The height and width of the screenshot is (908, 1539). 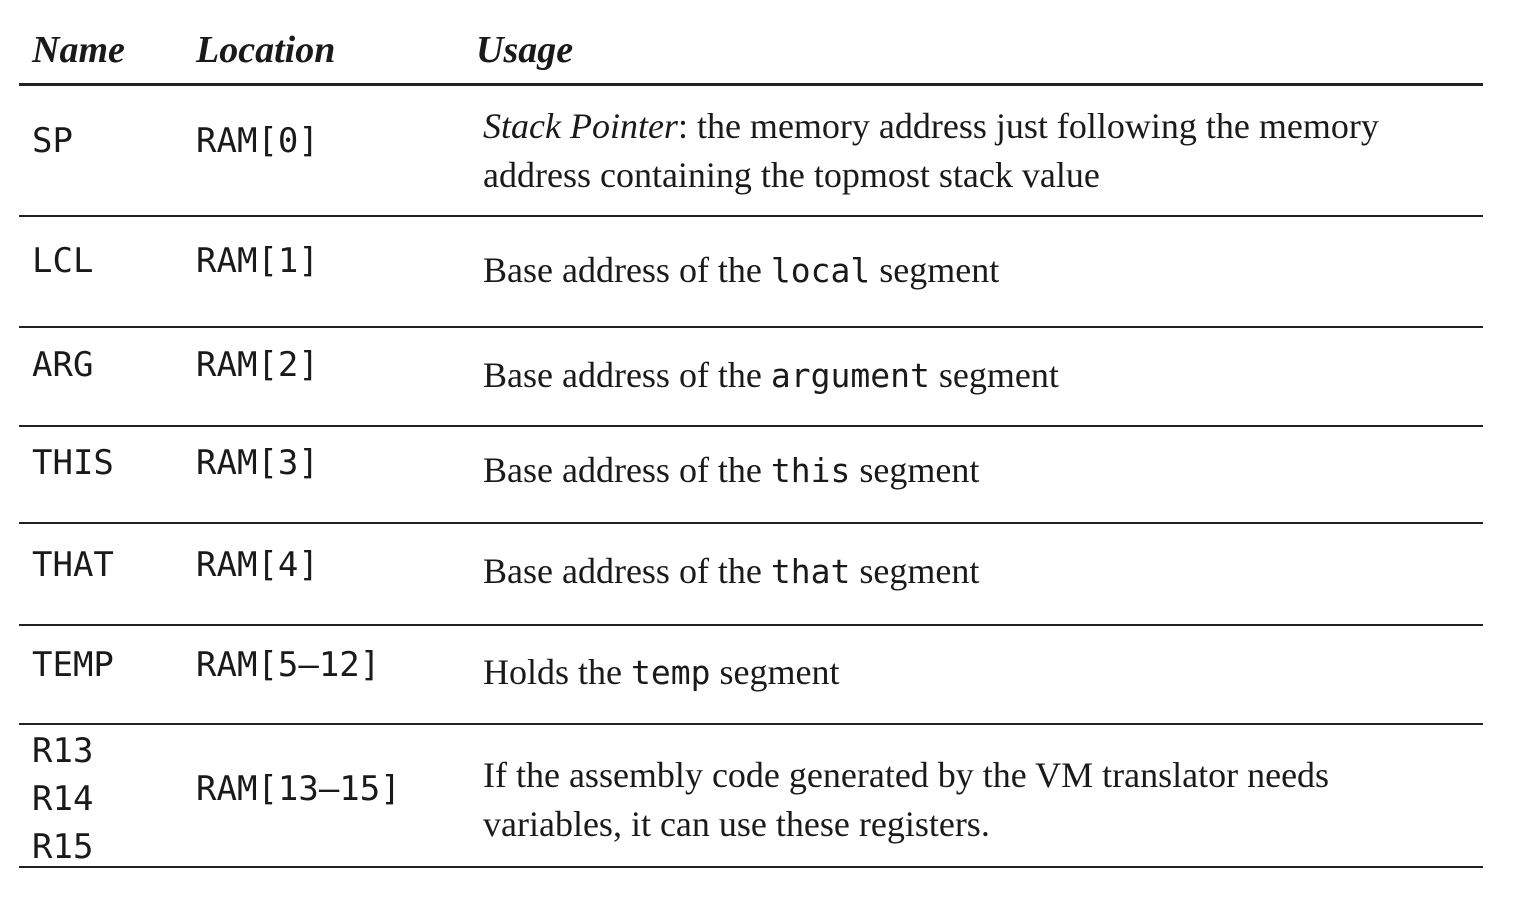 I want to click on register-name: TEMP, so click(x=73, y=665).